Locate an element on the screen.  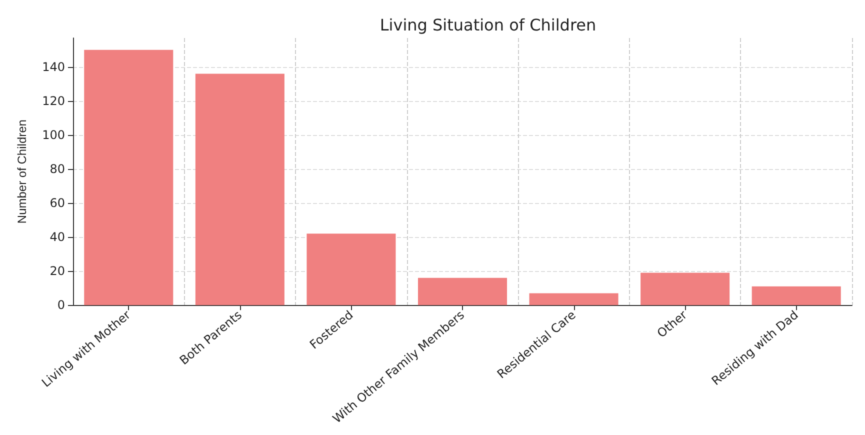
y-tick-label: 40 is located at coordinates (57, 237).